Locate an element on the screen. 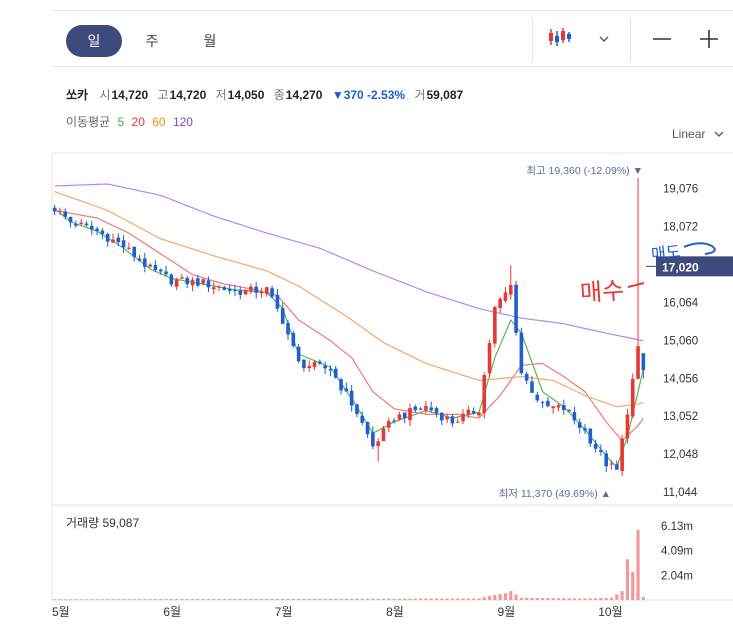 This screenshot has width=733, height=643. zoom-out-button is located at coordinates (662, 39).